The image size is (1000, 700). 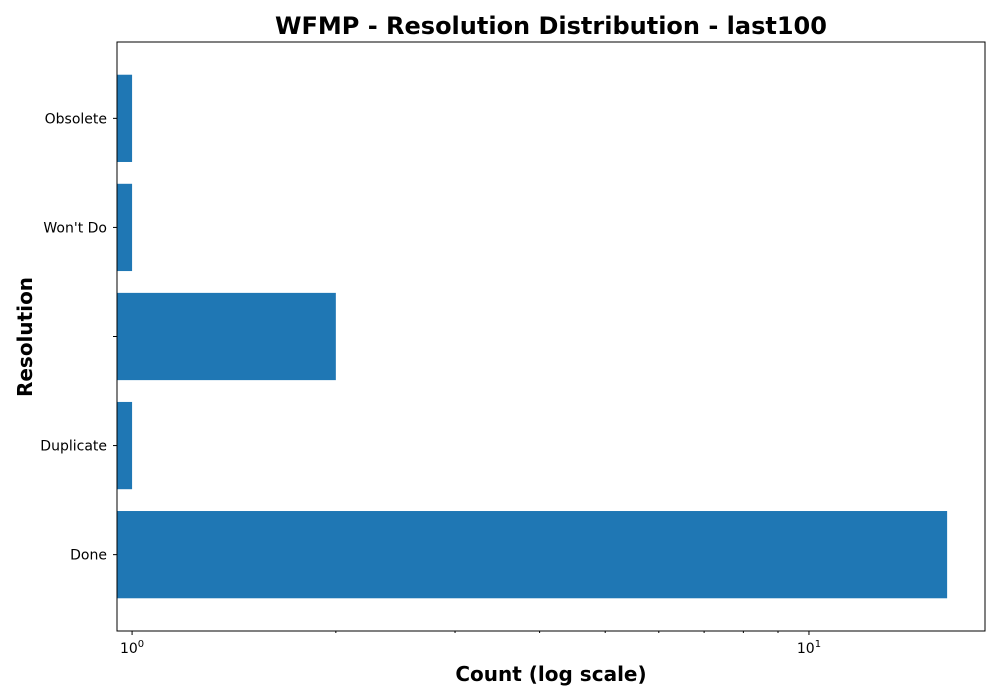 I want to click on y-tick-label: Obsolete, so click(x=76, y=119).